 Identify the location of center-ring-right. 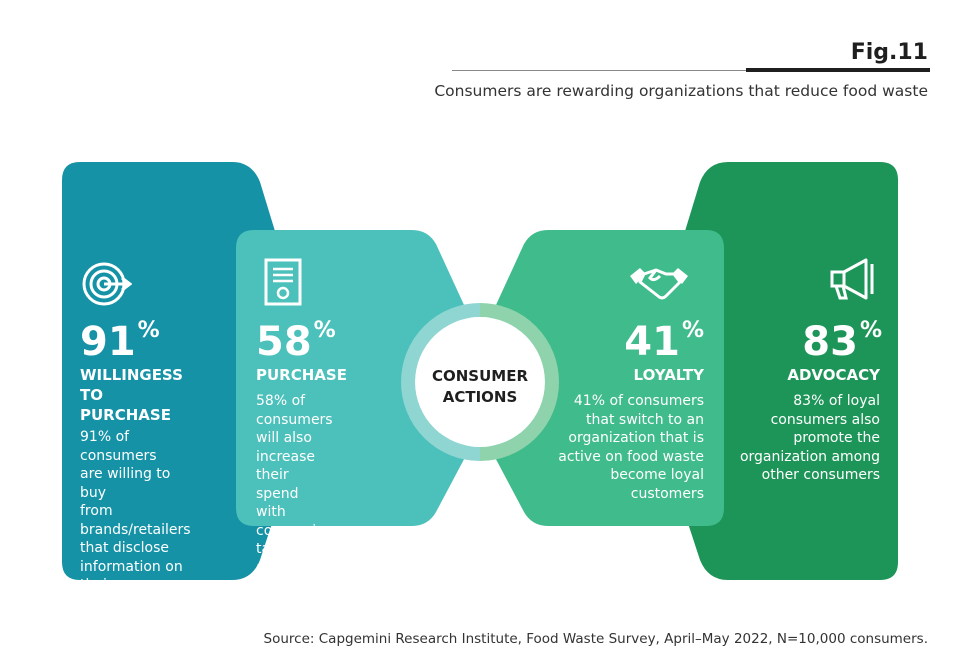
(519, 382).